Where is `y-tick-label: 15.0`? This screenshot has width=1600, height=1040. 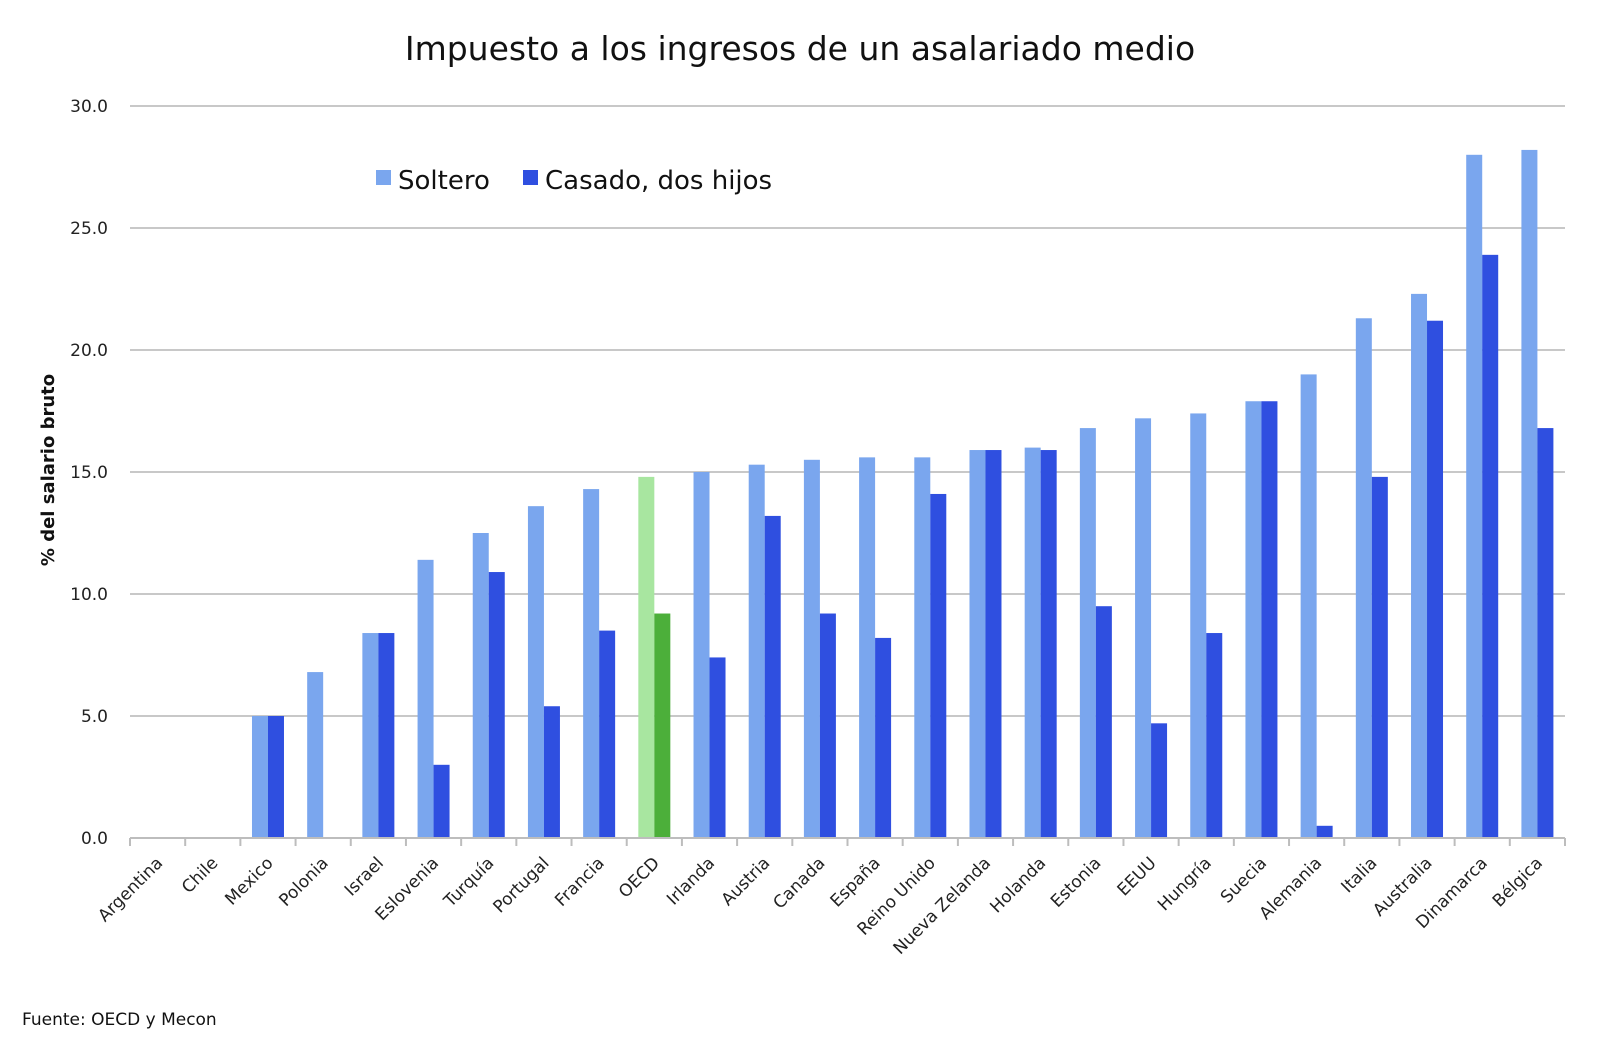
y-tick-label: 15.0 is located at coordinates (89, 473).